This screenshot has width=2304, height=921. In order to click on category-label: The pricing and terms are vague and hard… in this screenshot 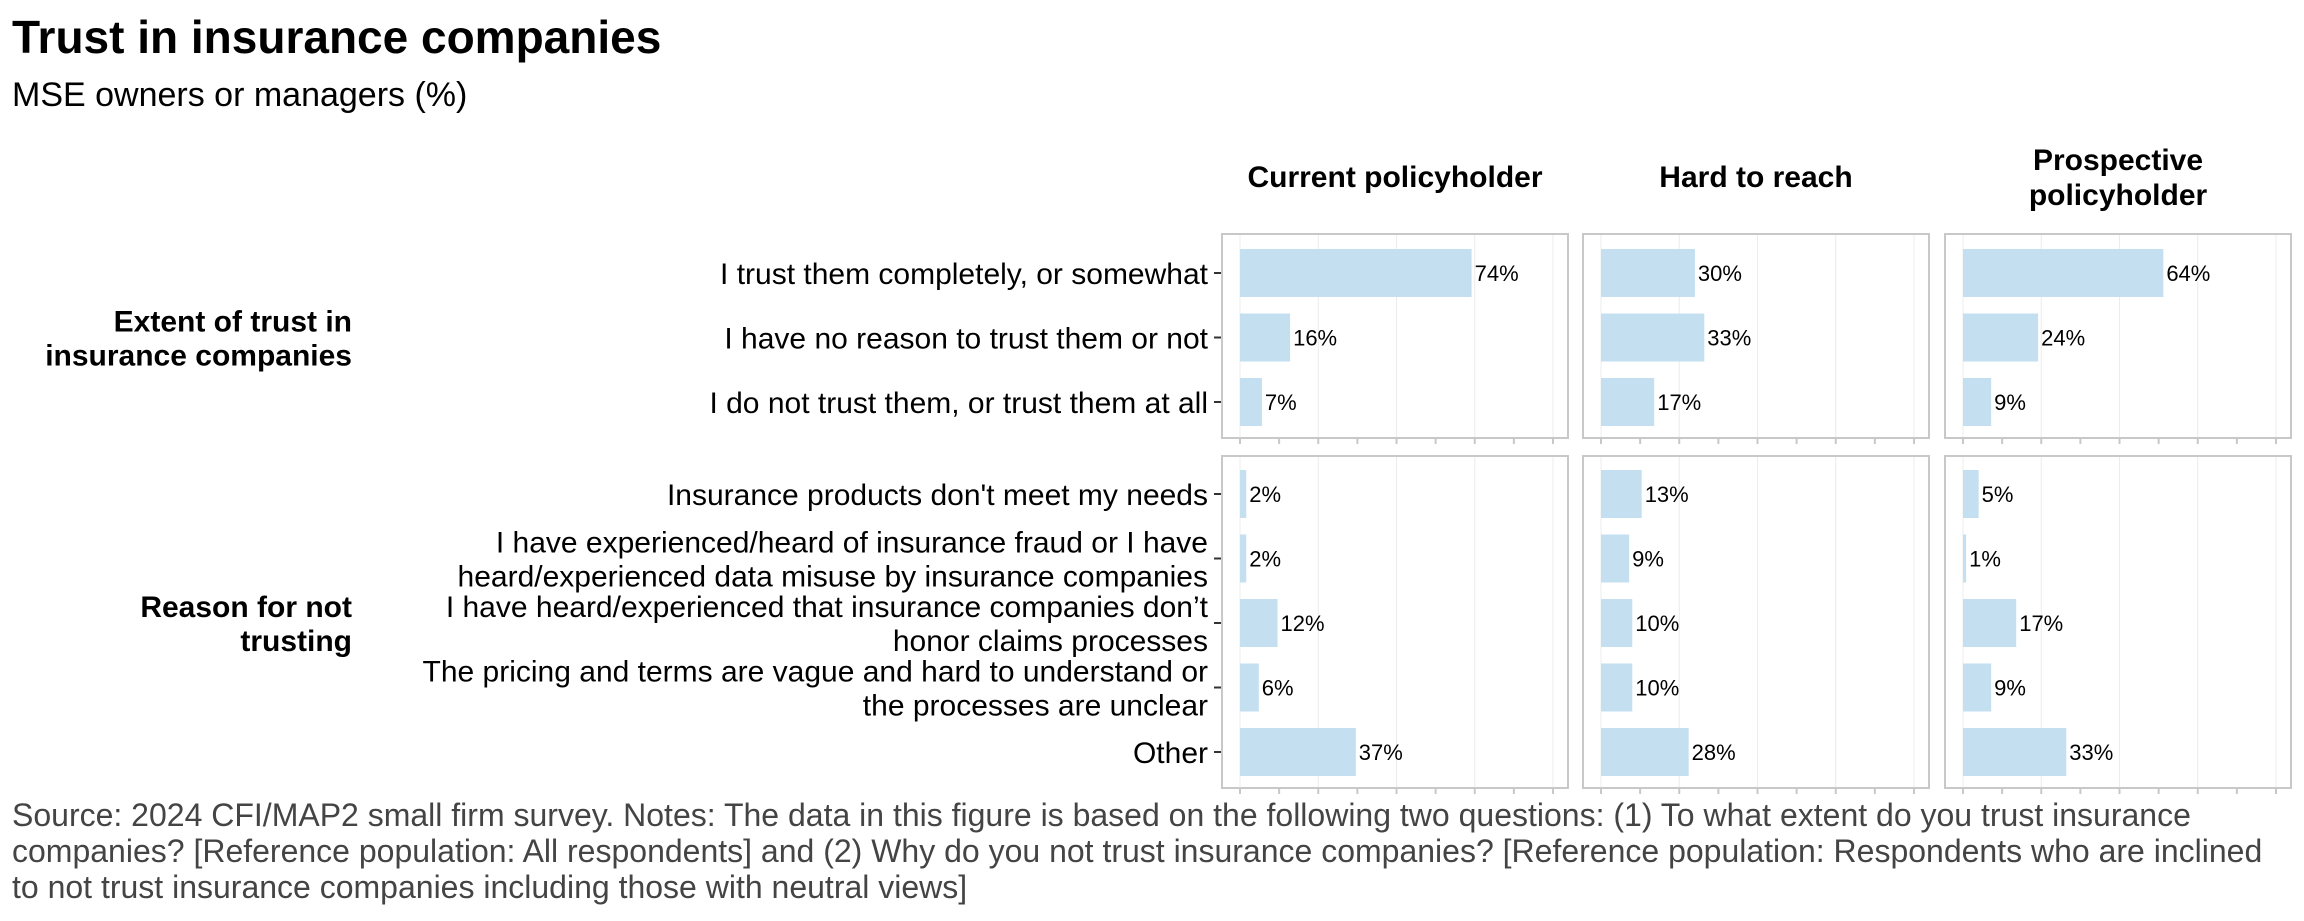, I will do `click(815, 672)`.